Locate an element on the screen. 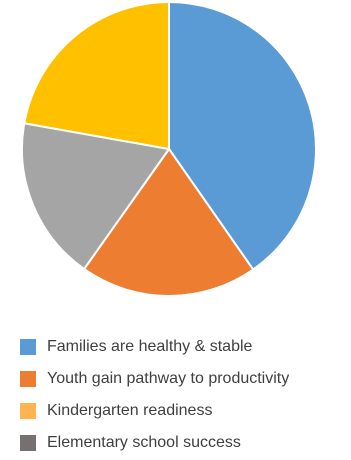 Image resolution: width=351 pixels, height=460 pixels. legend-label: Kindergarten readiness is located at coordinates (130, 410).